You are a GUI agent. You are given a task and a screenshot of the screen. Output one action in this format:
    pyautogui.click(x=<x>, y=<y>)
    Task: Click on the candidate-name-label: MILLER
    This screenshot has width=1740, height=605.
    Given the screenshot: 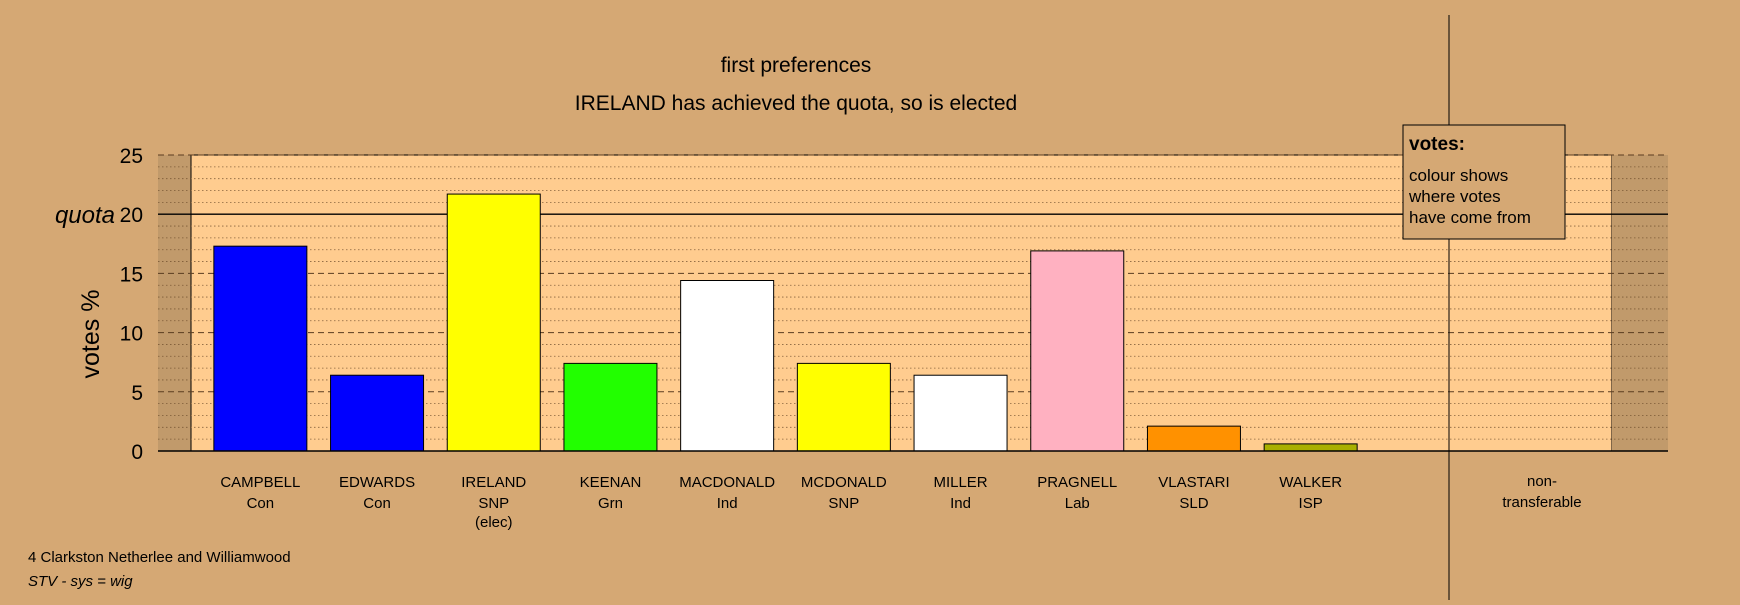 What is the action you would take?
    pyautogui.click(x=960, y=482)
    